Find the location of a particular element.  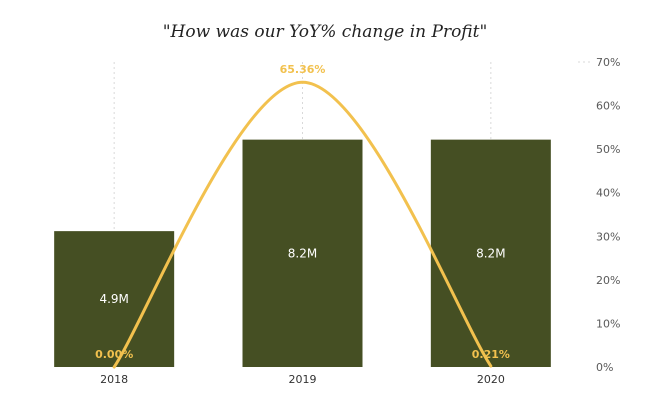

right-tick-50pct: 50% is located at coordinates (608, 149).